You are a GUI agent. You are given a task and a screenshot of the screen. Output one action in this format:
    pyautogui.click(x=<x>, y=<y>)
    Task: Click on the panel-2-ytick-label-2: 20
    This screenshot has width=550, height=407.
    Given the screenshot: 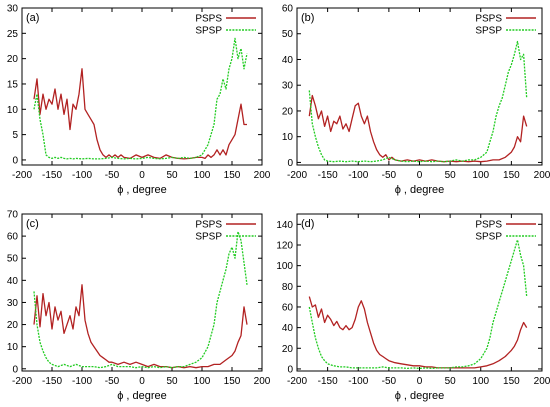 What is the action you would take?
    pyautogui.click(x=13, y=325)
    